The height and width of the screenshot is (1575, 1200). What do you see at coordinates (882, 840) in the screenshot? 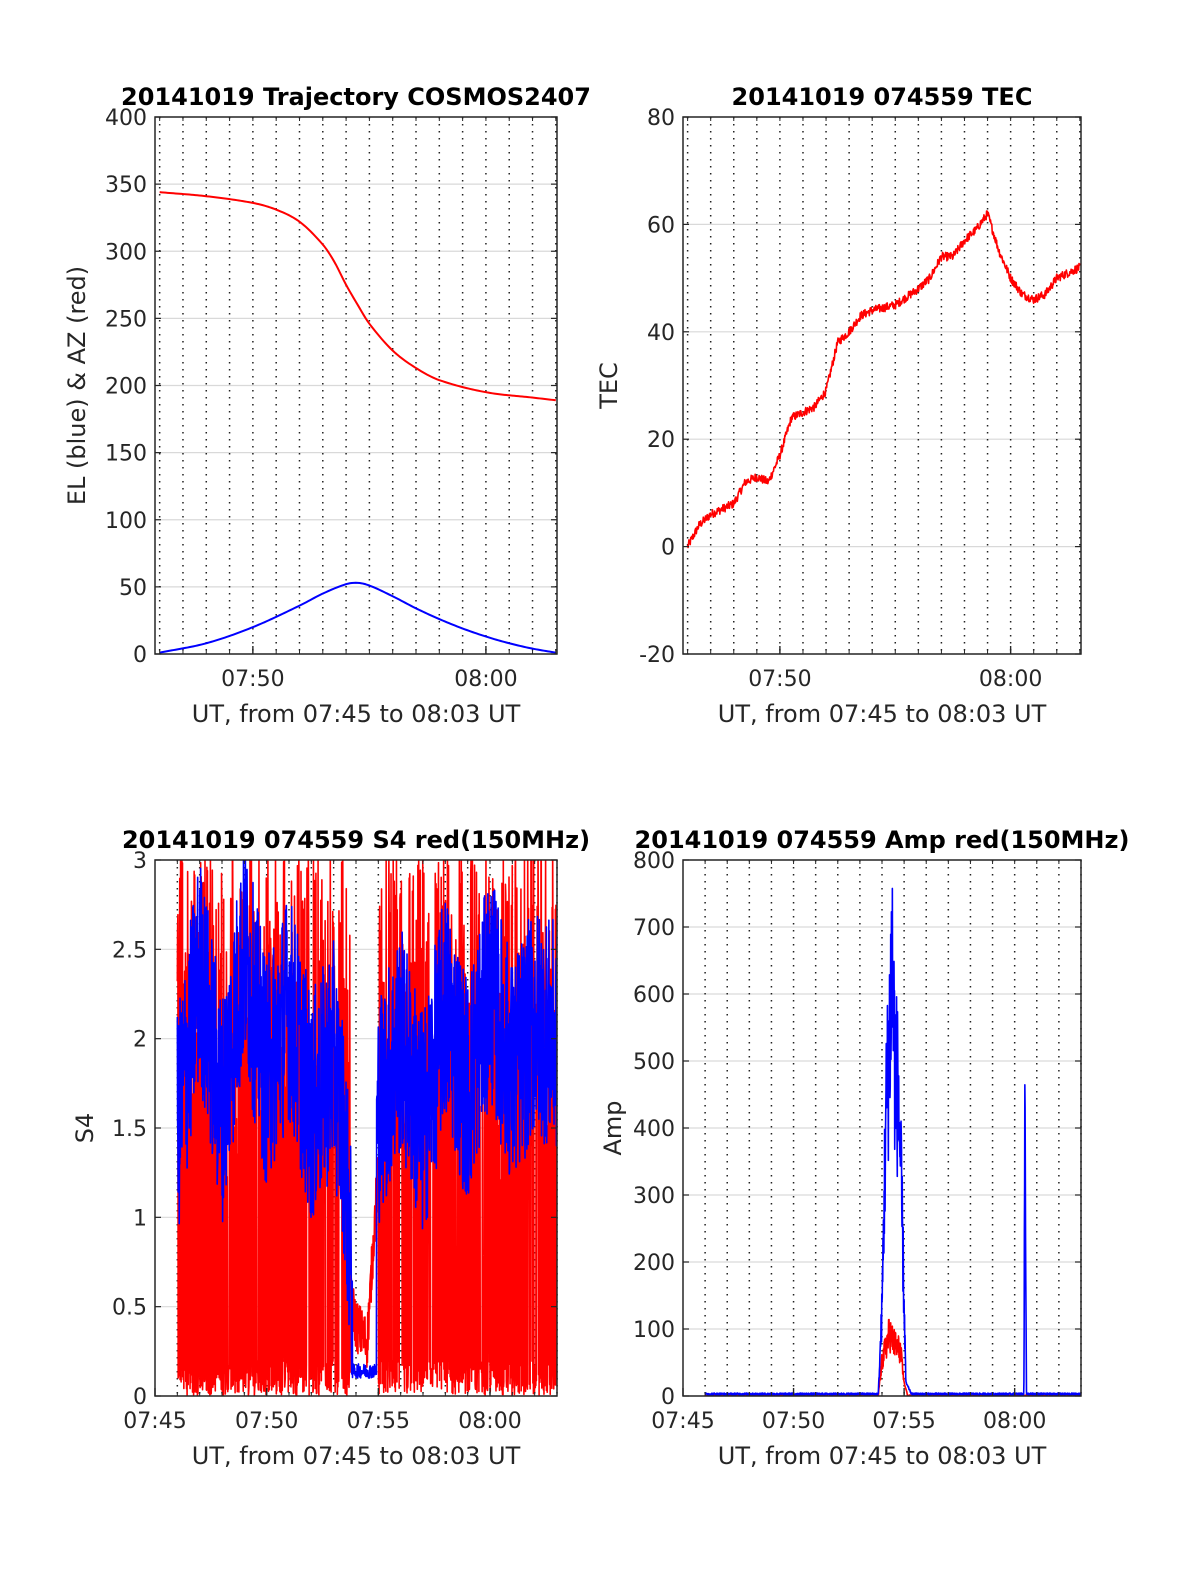
I see `chart-title: 20141019 074559 Amp red(150MHz)` at bounding box center [882, 840].